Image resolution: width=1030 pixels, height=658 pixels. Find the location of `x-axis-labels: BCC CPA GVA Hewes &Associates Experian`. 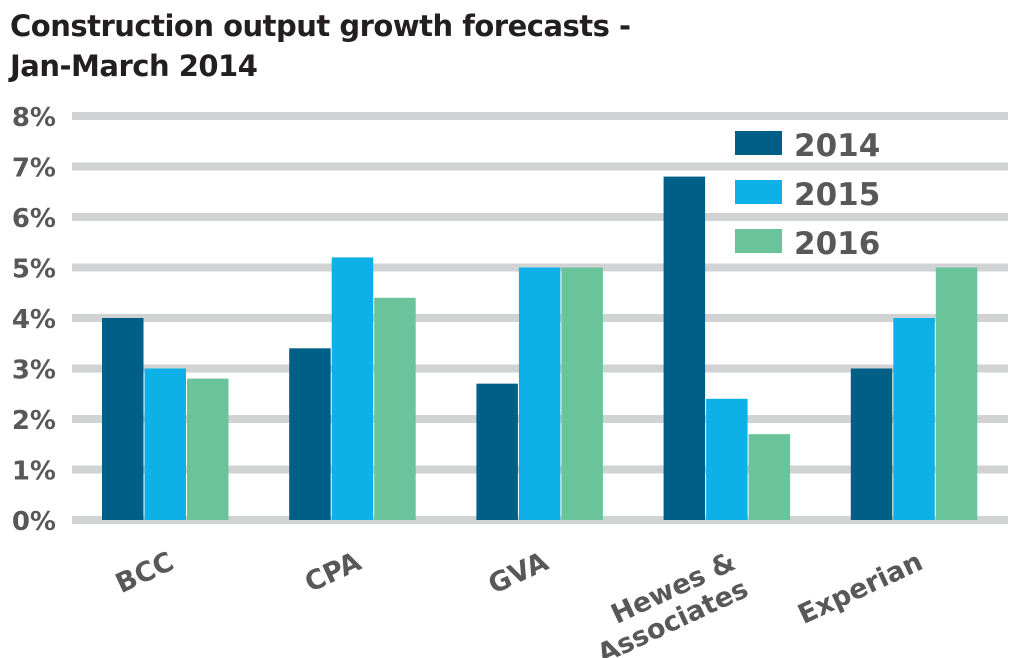

x-axis-labels: BCC CPA GVA Hewes &Associates Experian is located at coordinates (519, 602).